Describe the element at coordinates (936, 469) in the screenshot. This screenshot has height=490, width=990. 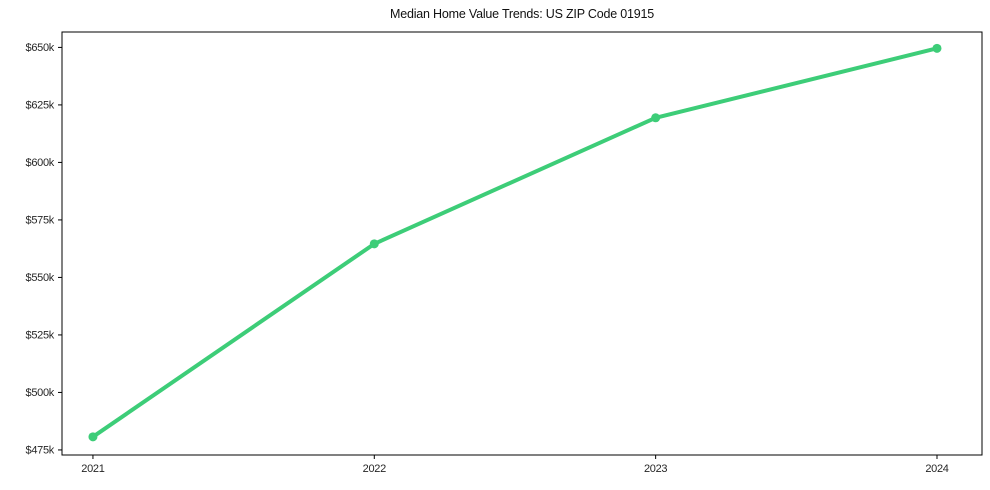
I see `x-tick-label: 2024` at that location.